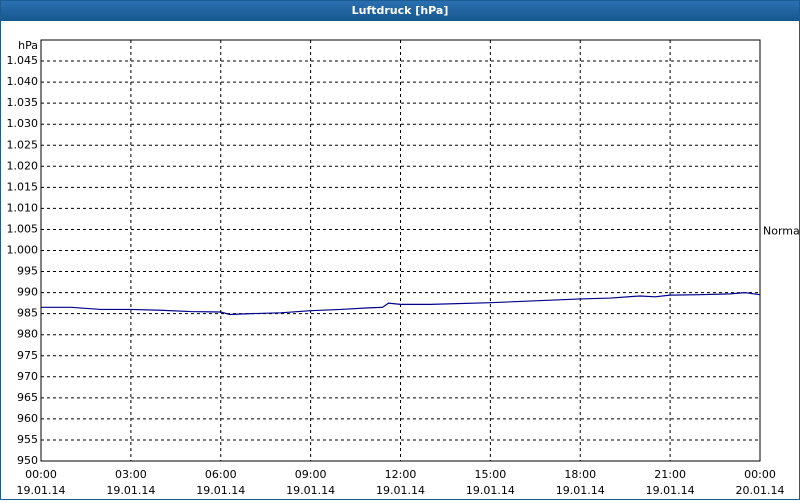  Describe the element at coordinates (23, 165) in the screenshot. I see `y-tick-label: 1.020` at that location.